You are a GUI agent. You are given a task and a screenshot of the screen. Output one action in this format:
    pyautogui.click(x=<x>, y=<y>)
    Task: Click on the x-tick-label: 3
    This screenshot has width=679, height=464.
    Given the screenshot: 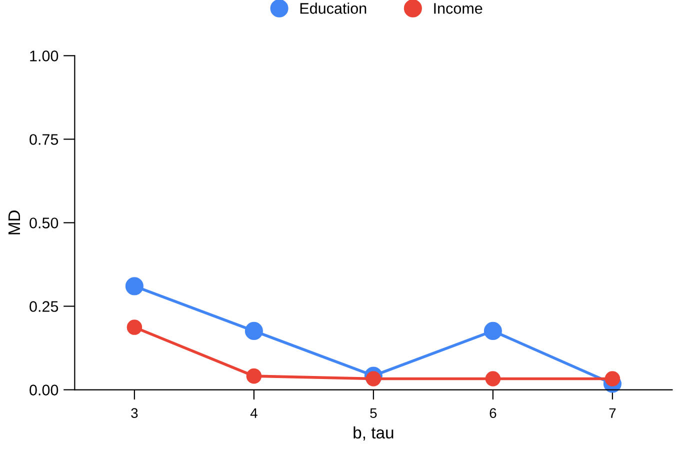 What is the action you would take?
    pyautogui.click(x=134, y=413)
    